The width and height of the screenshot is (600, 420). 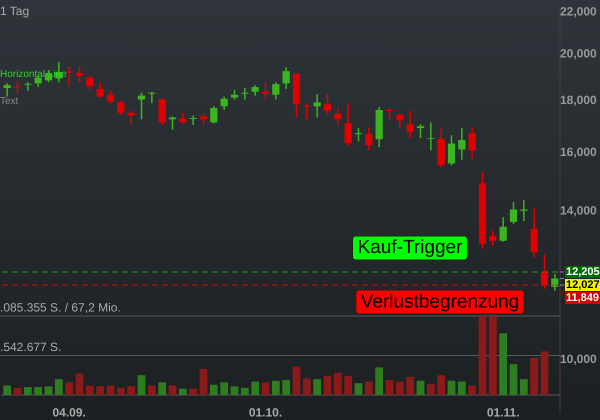 I want to click on ref-line-label: Kauf-Trigger, so click(x=411, y=247).